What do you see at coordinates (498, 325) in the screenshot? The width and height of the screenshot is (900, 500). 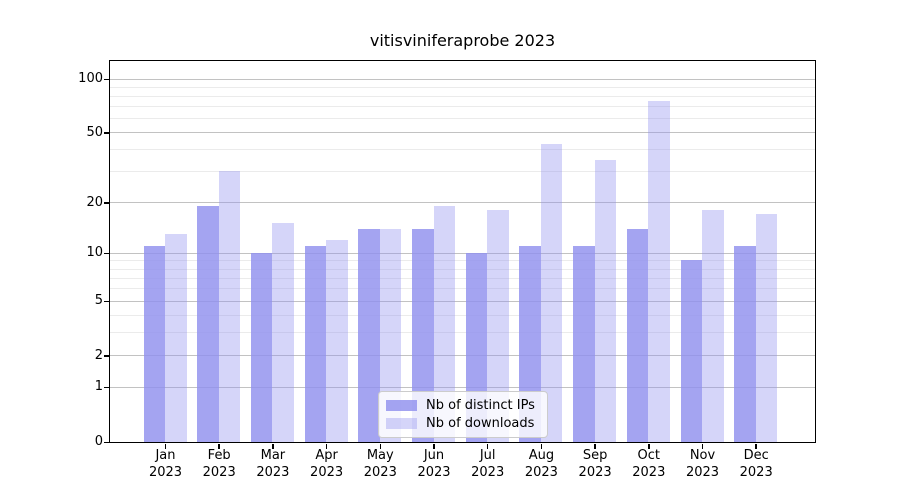 I see `bar-downloads-jul` at bounding box center [498, 325].